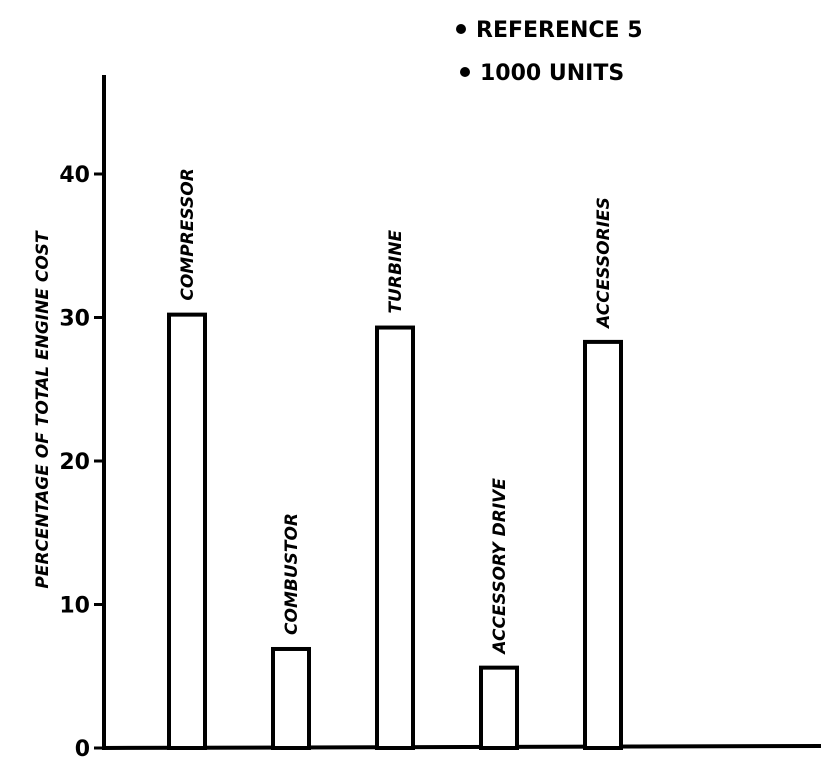  Describe the element at coordinates (74, 319) in the screenshot. I see `y-tick-label: 30` at that location.